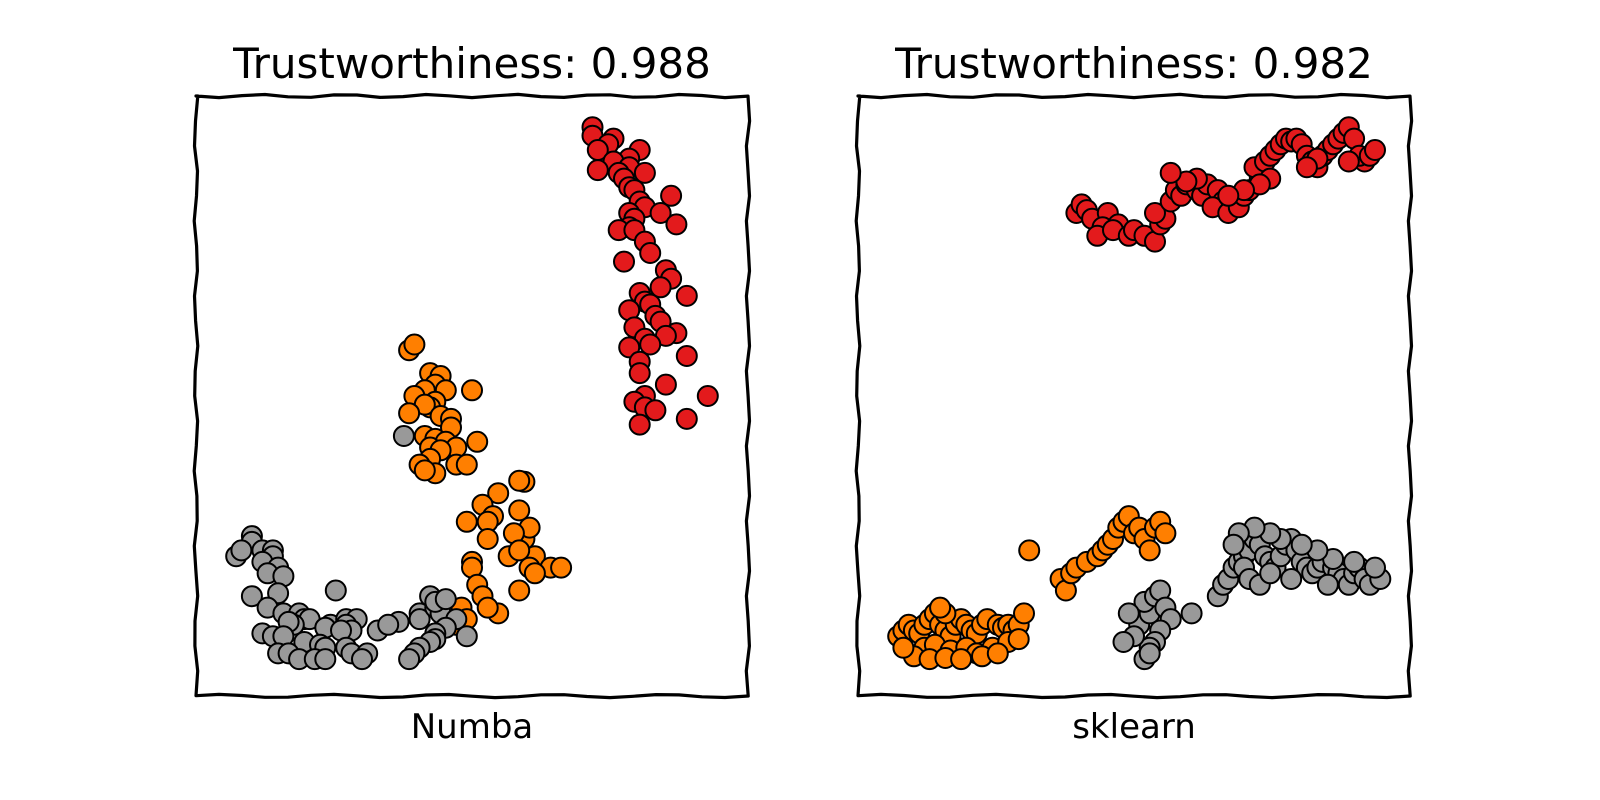 The image size is (1600, 800). Describe the element at coordinates (1134, 727) in the screenshot. I see `x-axis-label: sklearn` at that location.